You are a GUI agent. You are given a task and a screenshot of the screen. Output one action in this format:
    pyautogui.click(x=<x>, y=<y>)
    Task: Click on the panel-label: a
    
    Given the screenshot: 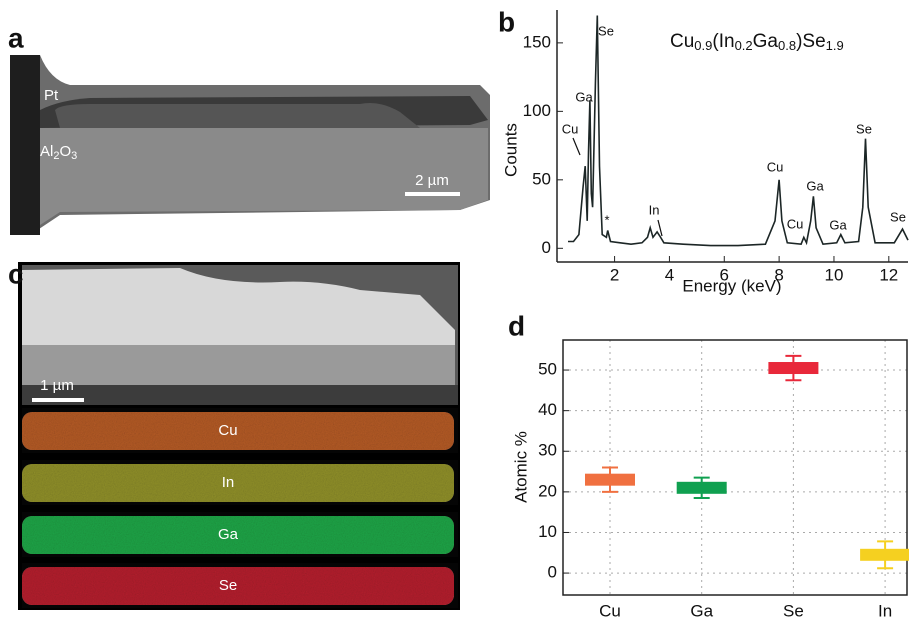 What is the action you would take?
    pyautogui.click(x=16, y=37)
    